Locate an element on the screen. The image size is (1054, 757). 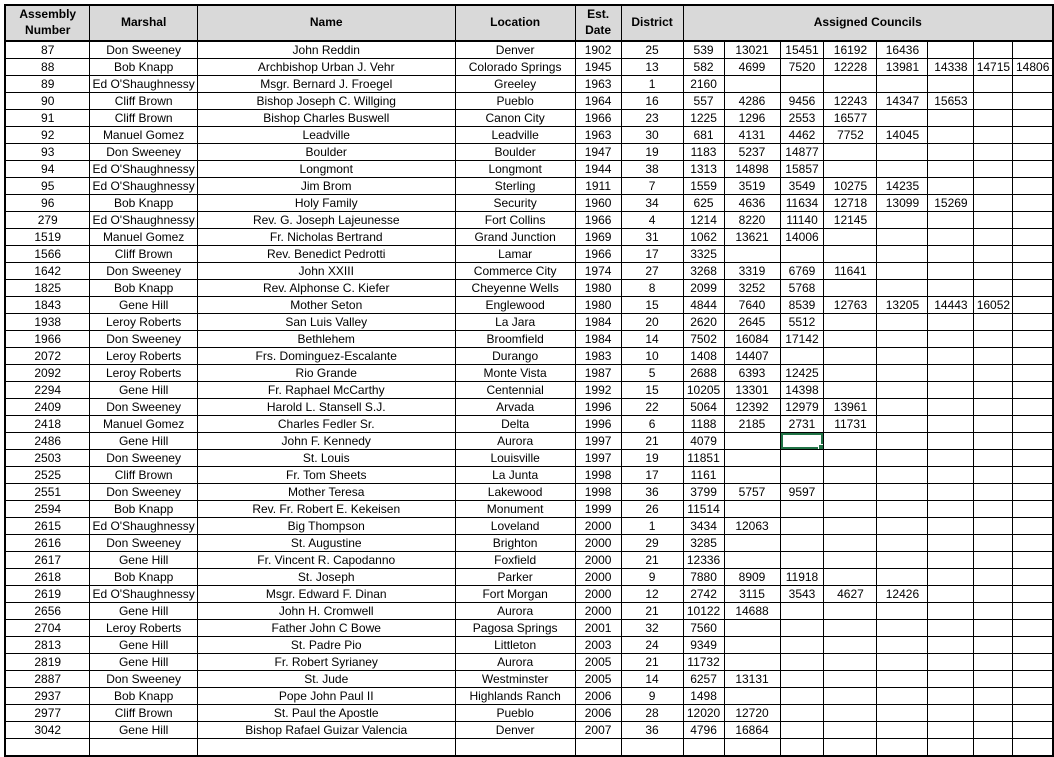
cell-name: Fr. Raphael McCarthy is located at coordinates (326, 390).